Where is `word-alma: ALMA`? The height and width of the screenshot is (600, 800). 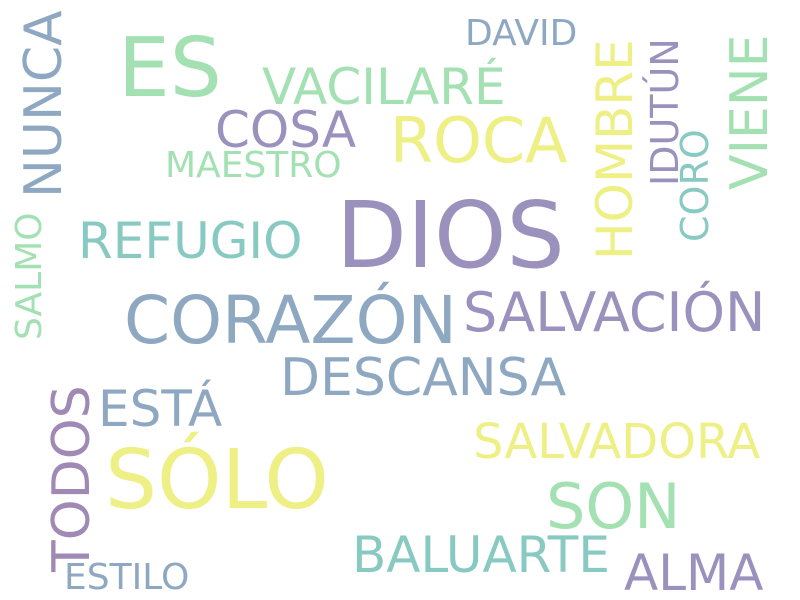
word-alma: ALMA is located at coordinates (694, 572).